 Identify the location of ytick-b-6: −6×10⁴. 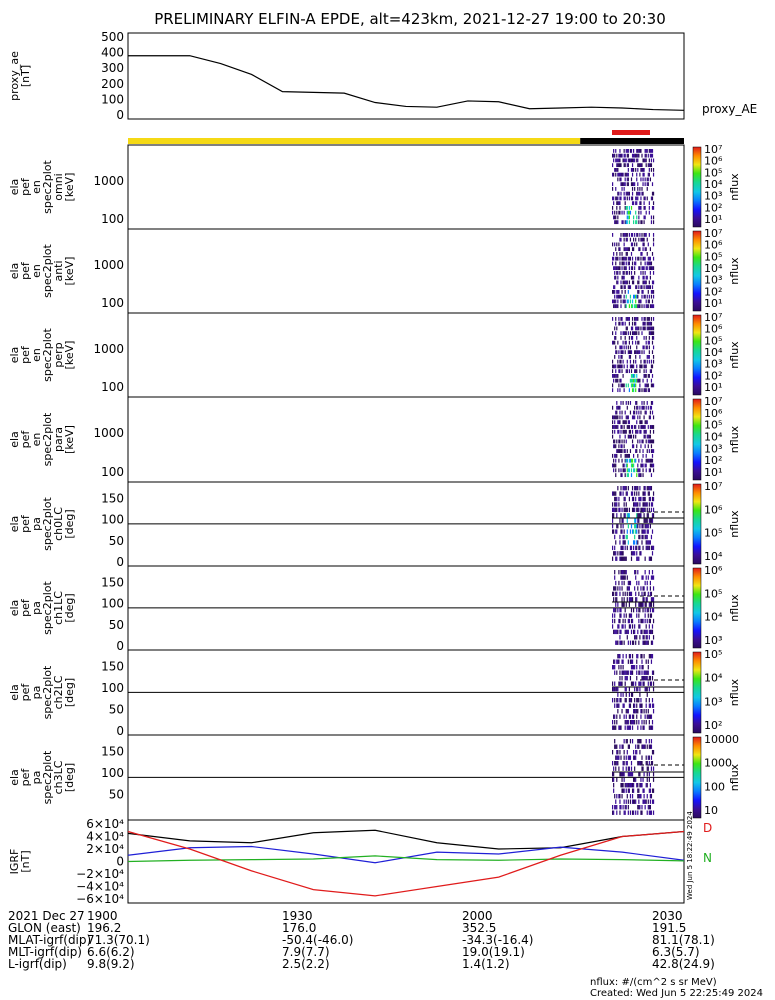
(100, 899).